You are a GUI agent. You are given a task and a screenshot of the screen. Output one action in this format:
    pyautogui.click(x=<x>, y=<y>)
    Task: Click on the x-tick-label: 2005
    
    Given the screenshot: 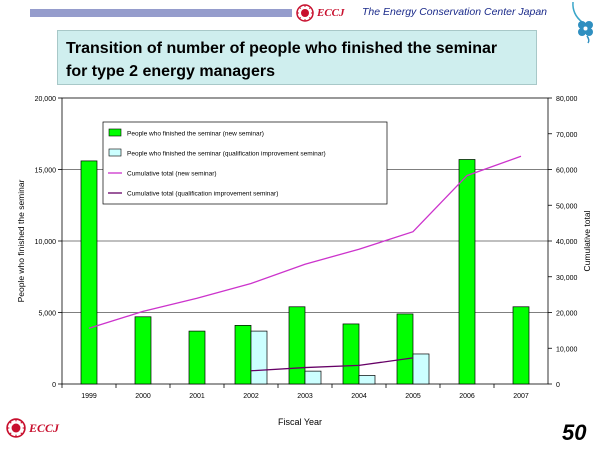 What is the action you would take?
    pyautogui.click(x=413, y=396)
    